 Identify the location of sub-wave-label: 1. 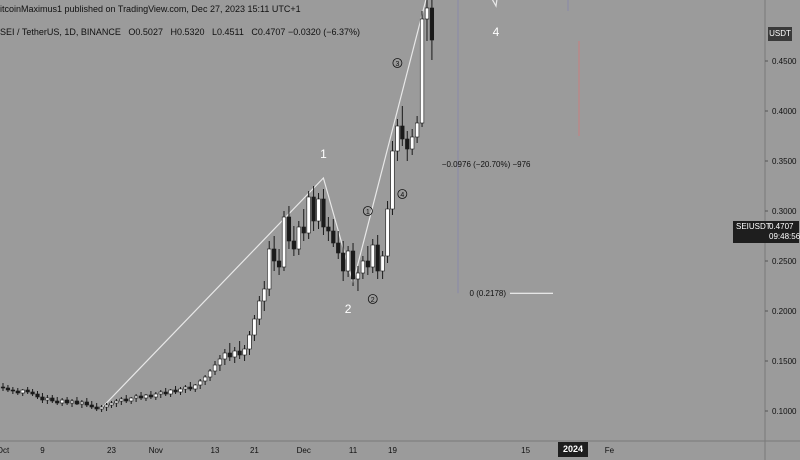
(368, 212).